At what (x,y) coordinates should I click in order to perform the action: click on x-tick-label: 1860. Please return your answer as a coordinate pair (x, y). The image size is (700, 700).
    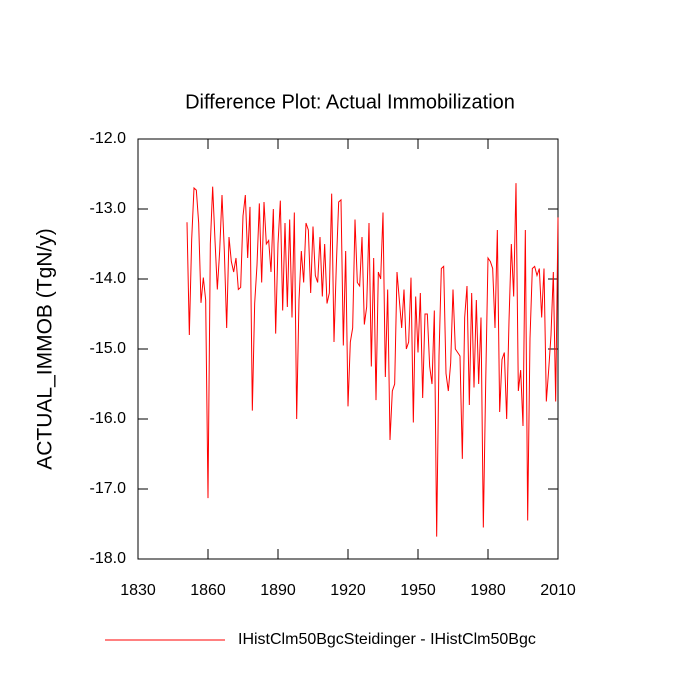
    Looking at the image, I should click on (208, 590).